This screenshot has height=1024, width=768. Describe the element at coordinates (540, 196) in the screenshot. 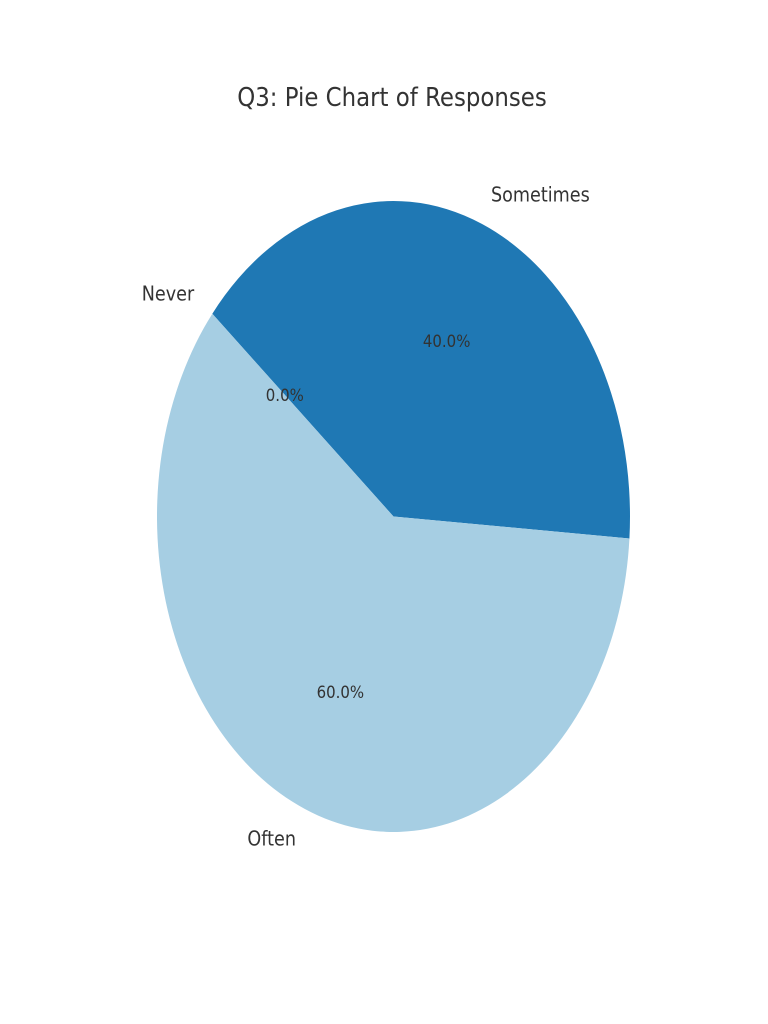

I see `slice-label-sometimes: Sometimes` at that location.